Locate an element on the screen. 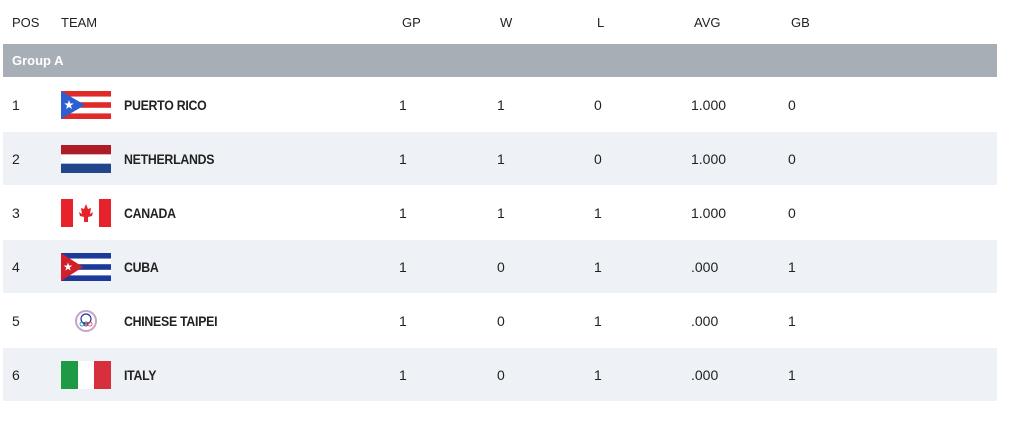 This screenshot has height=422, width=1013. stat-cell: 2 is located at coordinates (16, 158).